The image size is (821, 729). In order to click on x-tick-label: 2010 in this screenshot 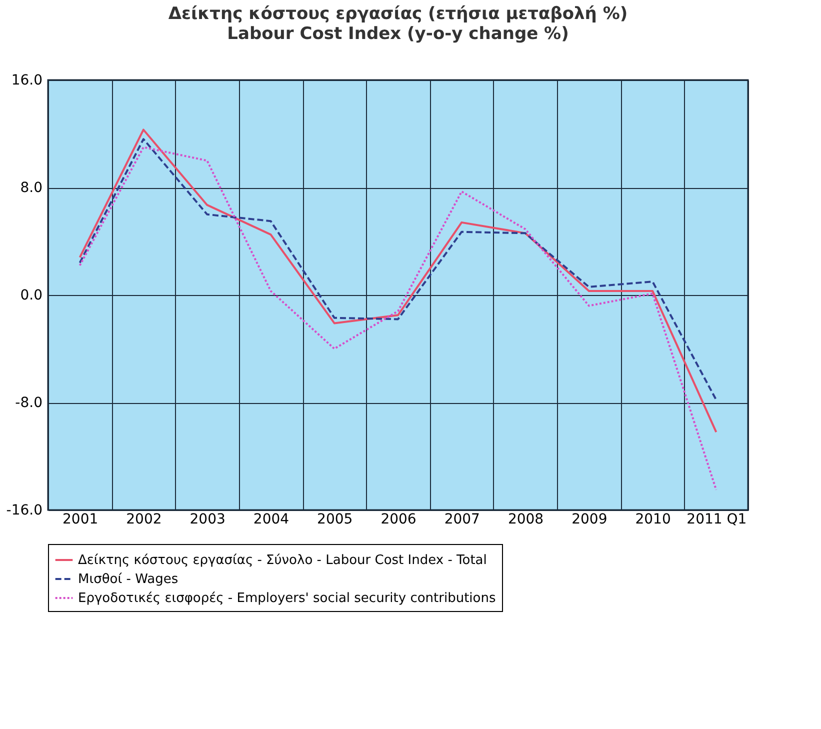, I will do `click(653, 520)`.